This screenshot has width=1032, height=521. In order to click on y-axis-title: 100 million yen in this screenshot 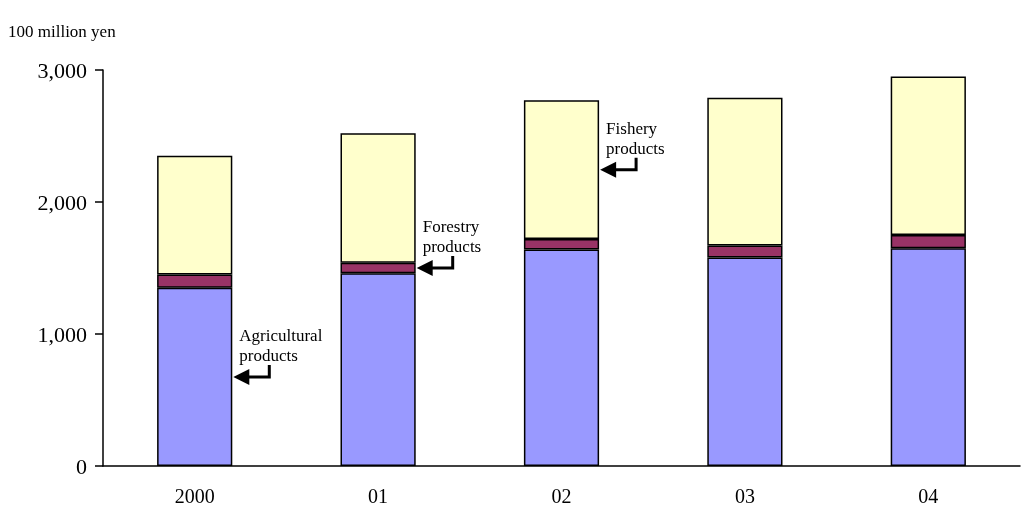, I will do `click(62, 31)`.